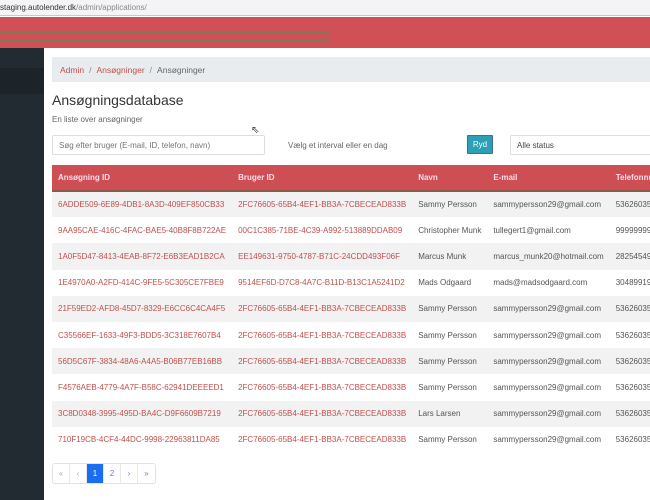 The height and width of the screenshot is (500, 650). Describe the element at coordinates (142, 308) in the screenshot. I see `cell-application-id: 21F59ED2-AFD8-45D7-8329-E6CC6C4CA4F5` at that location.